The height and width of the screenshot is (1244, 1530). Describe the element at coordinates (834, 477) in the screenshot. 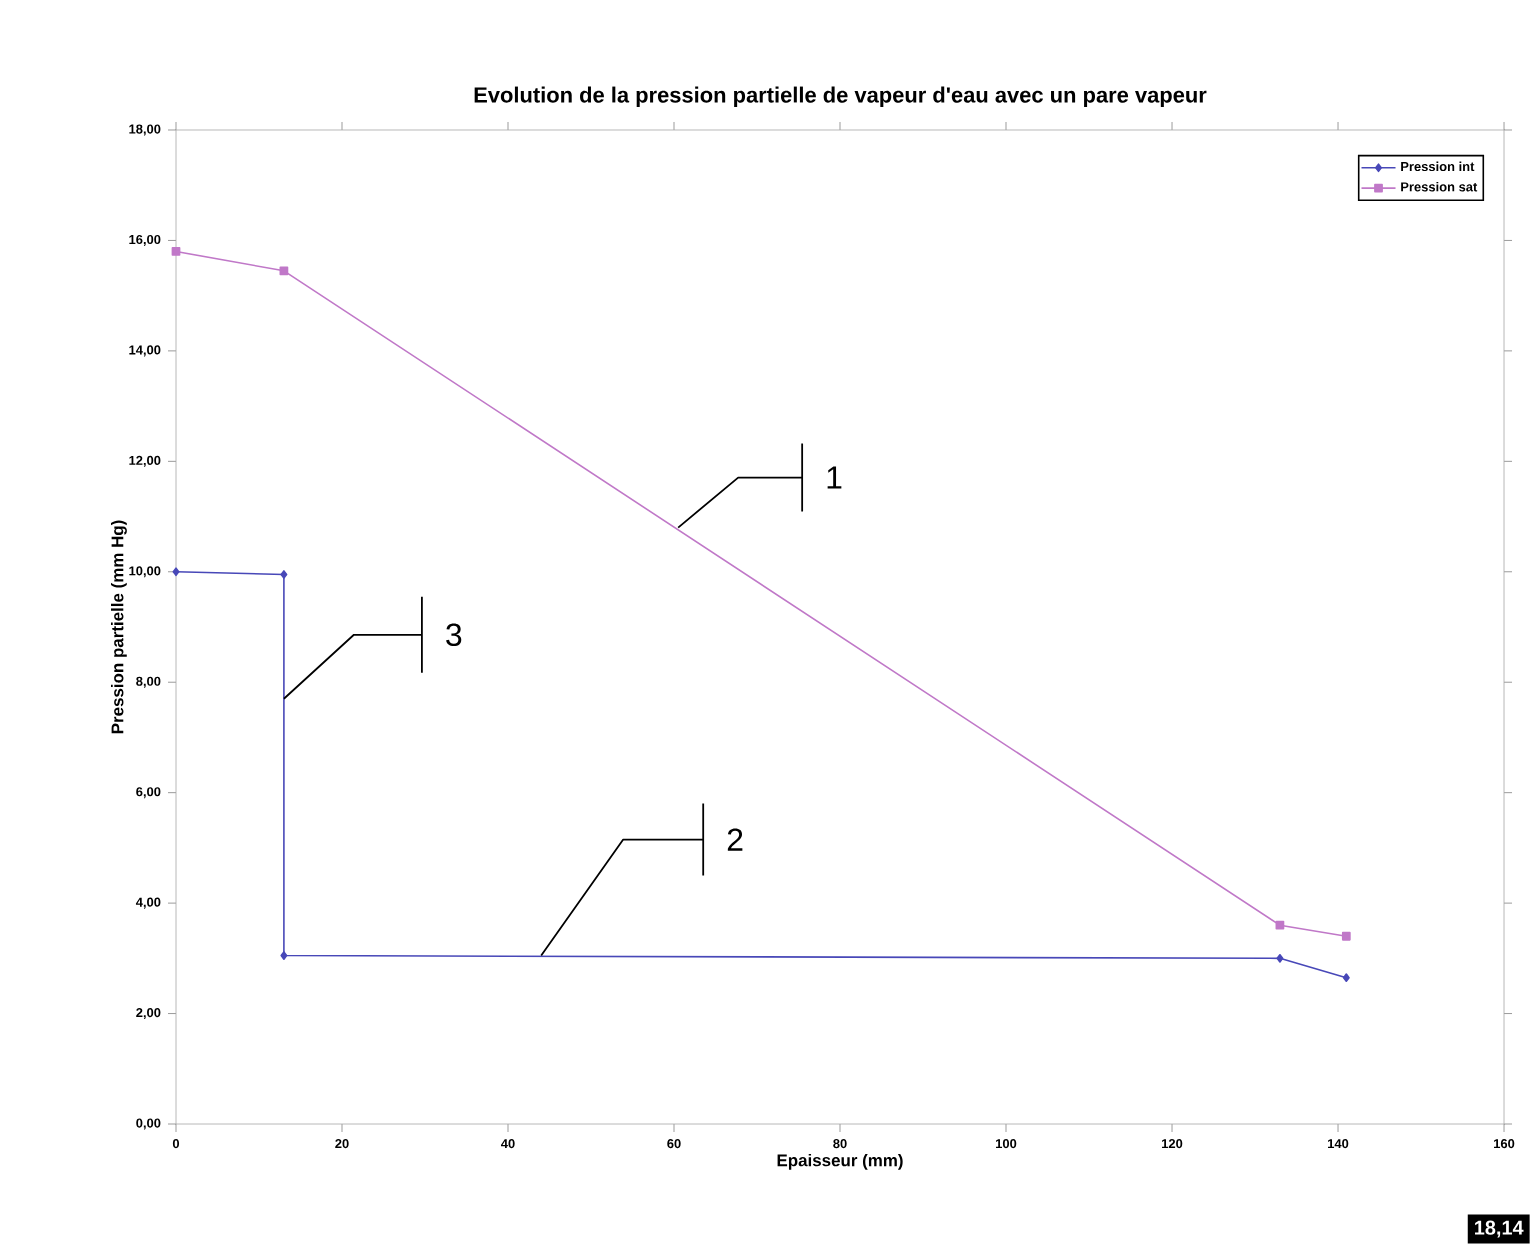

I see `annotation: 1` at that location.